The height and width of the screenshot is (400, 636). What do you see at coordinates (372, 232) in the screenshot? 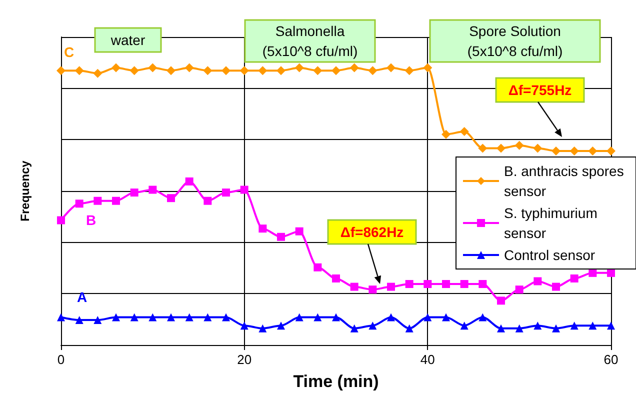
I see `annotation: Δf=862Hz` at bounding box center [372, 232].